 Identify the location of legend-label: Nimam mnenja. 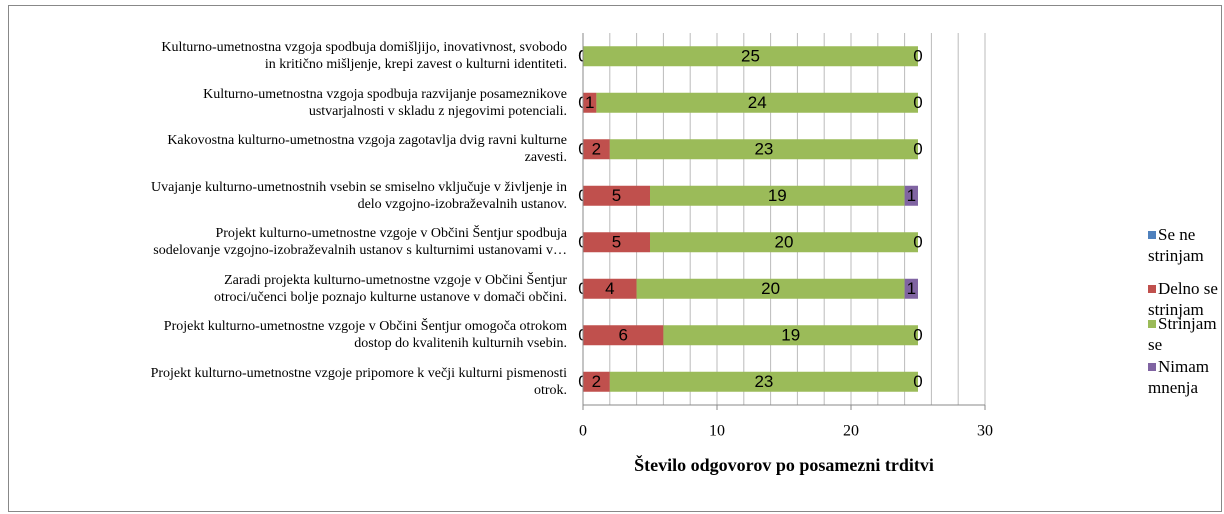
(1178, 377).